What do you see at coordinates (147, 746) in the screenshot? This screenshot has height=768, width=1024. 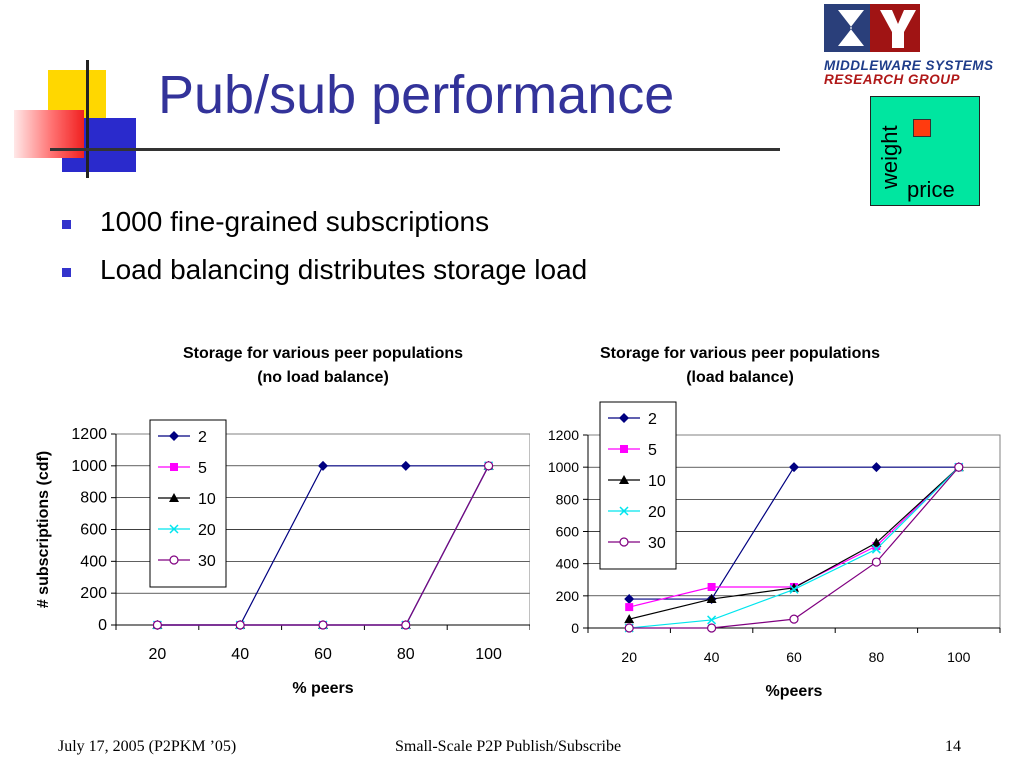 I see `footer-date: July 17, 2005 (P2PKM ’05)` at bounding box center [147, 746].